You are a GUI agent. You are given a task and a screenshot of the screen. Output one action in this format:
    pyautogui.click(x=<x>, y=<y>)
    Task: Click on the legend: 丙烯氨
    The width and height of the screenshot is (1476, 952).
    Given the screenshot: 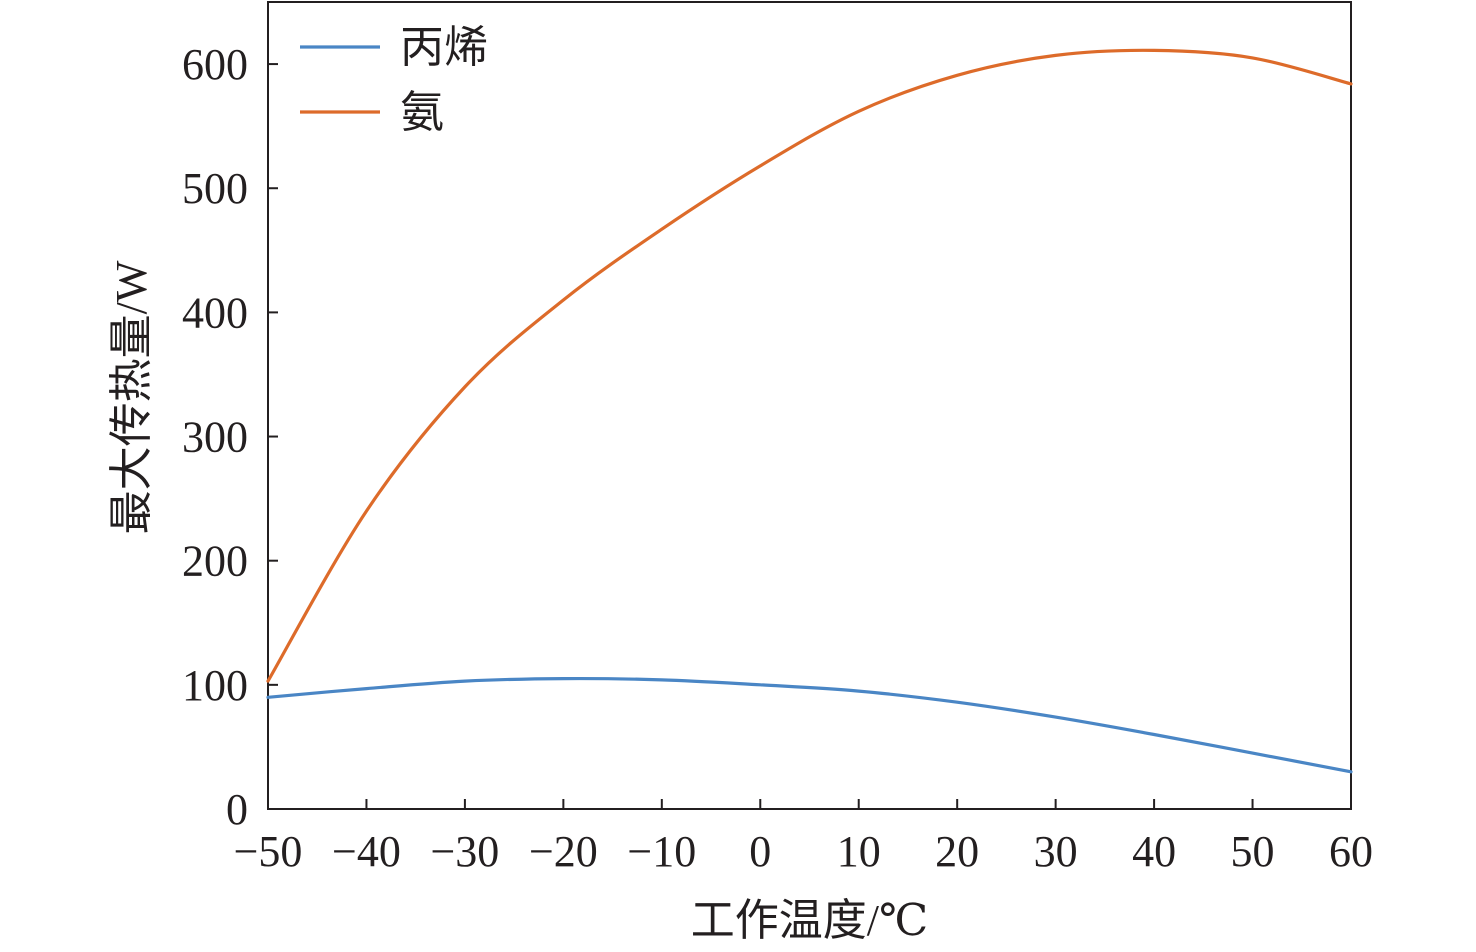 What is the action you would take?
    pyautogui.click(x=394, y=80)
    